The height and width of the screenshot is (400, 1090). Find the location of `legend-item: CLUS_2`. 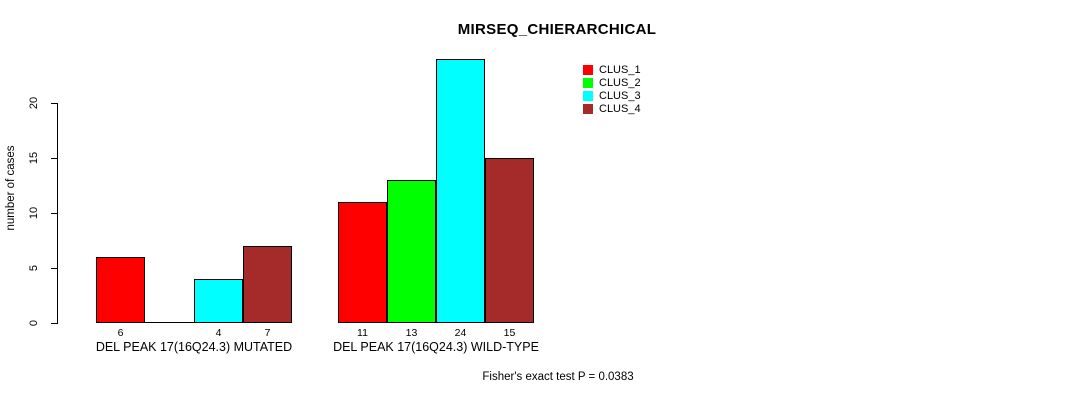

legend-item: CLUS_2 is located at coordinates (612, 83).